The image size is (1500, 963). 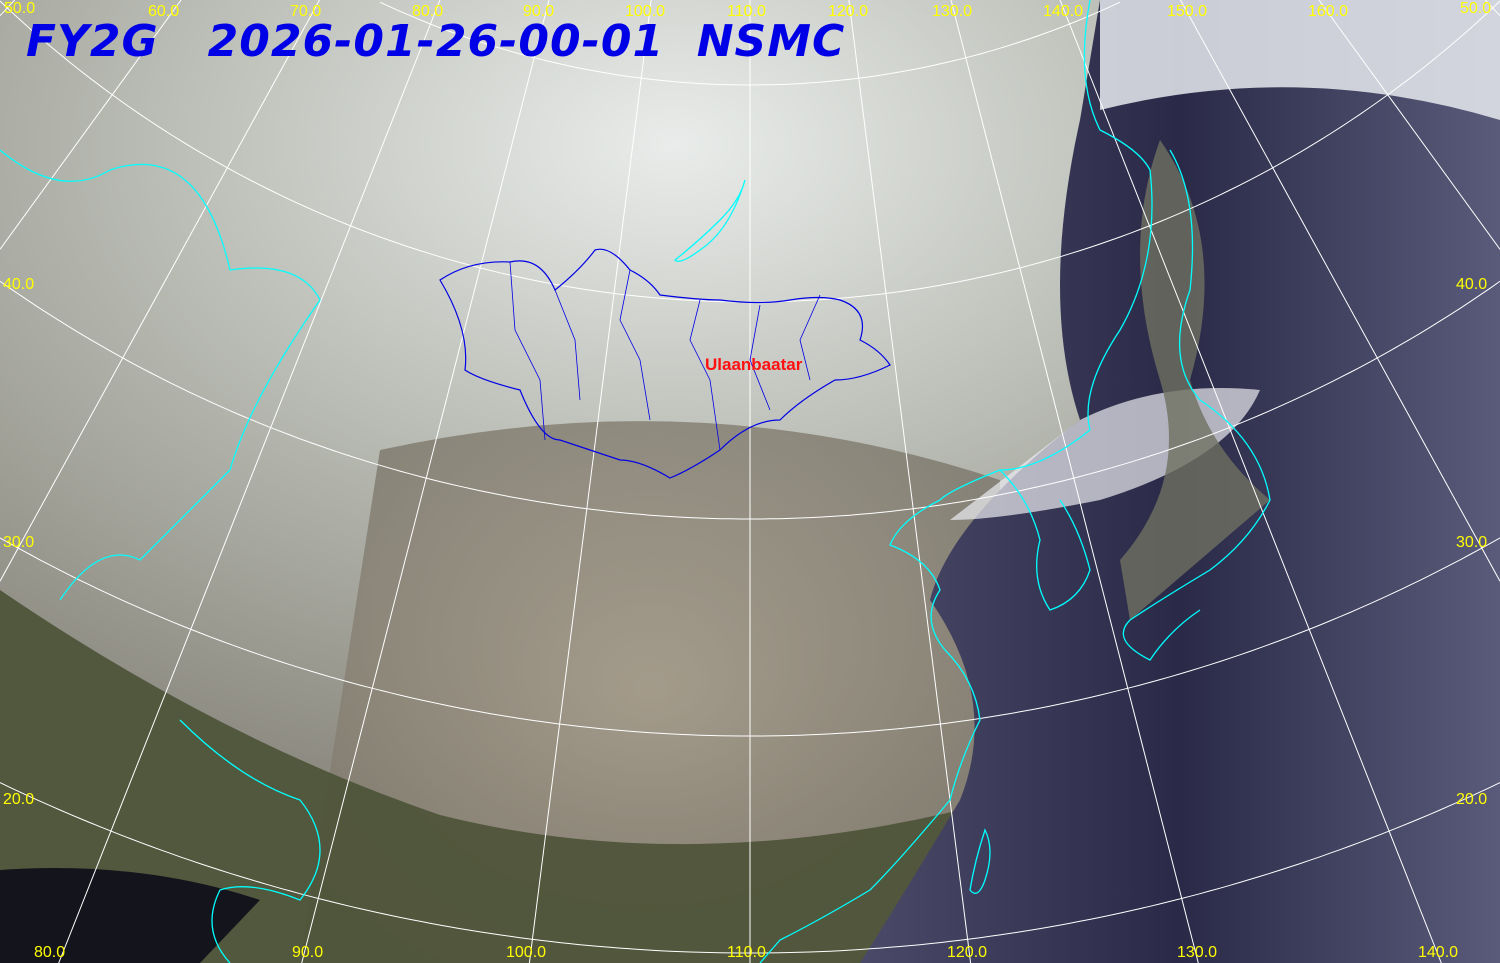 What do you see at coordinates (1328, 11) in the screenshot?
I see `top-lon-label: 160.0` at bounding box center [1328, 11].